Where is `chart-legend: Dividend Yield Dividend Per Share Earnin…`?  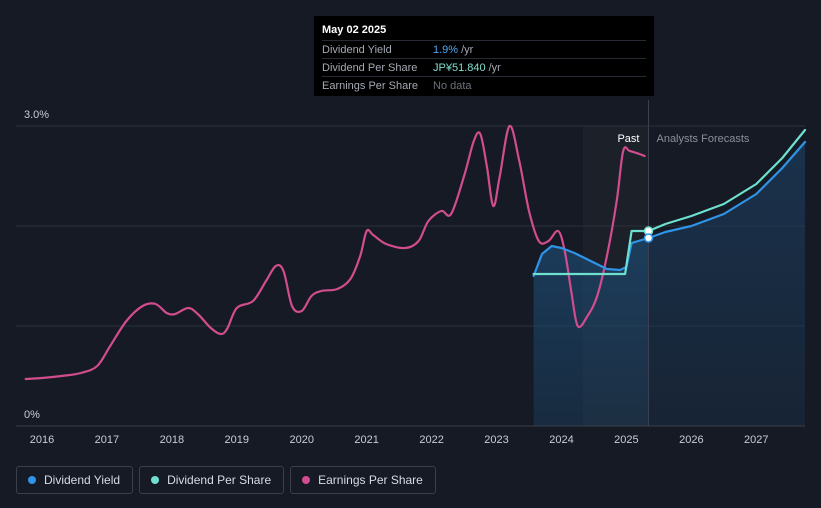 chart-legend: Dividend Yield Dividend Per Share Earnin… is located at coordinates (226, 480).